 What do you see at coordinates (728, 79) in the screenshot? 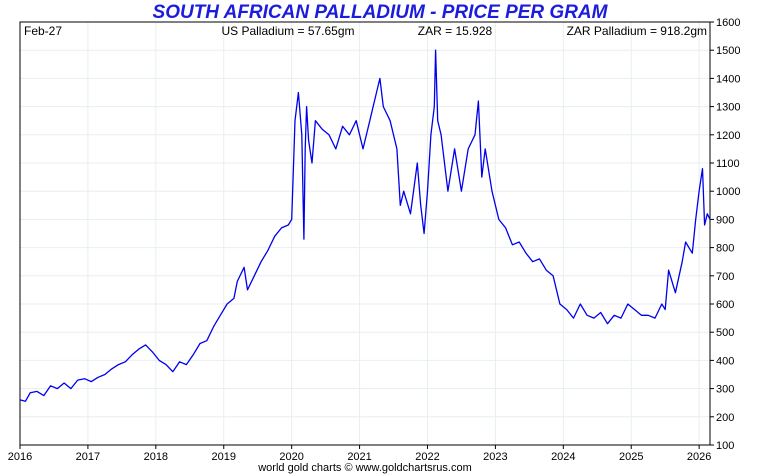
I see `y-tick-label: 1400` at bounding box center [728, 79].